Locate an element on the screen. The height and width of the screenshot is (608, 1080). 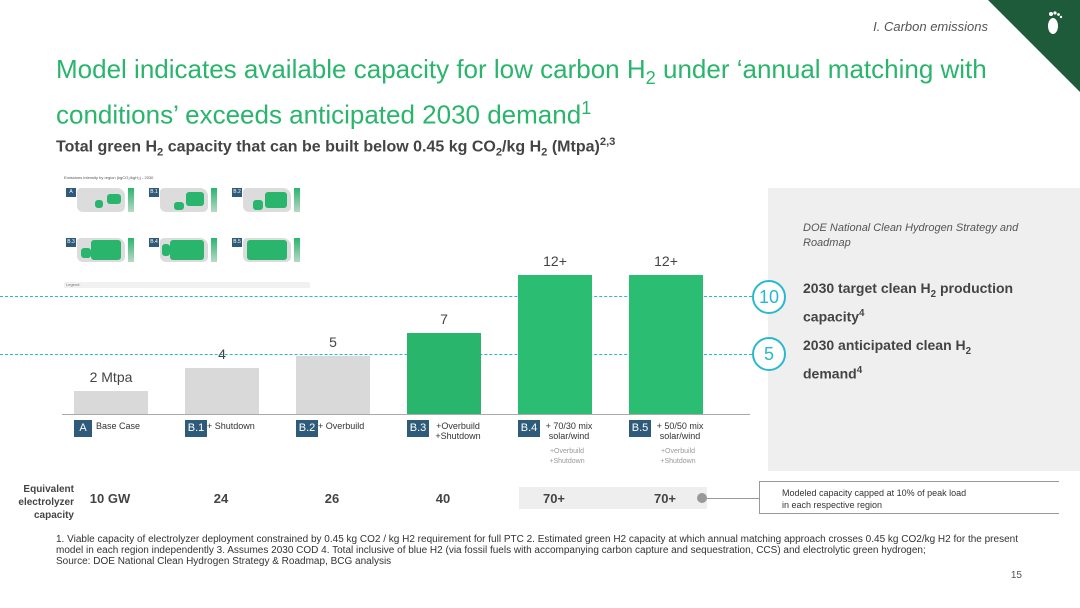
category-label: + 70/30 mix solar/wind is located at coordinates (569, 431).